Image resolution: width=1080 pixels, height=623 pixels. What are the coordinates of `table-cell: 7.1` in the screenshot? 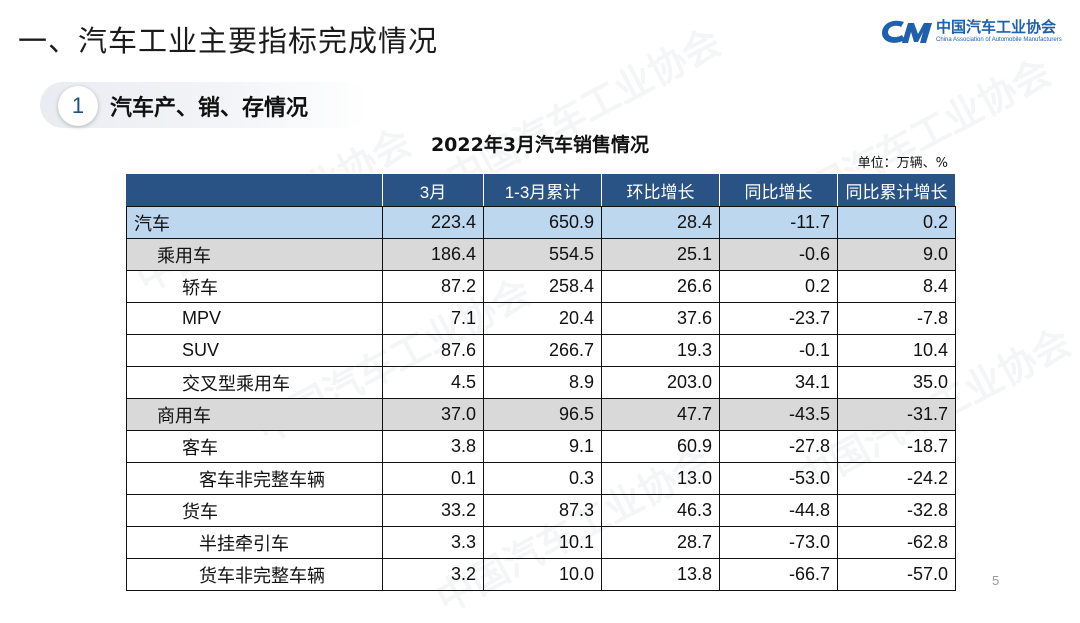 It's located at (433, 318).